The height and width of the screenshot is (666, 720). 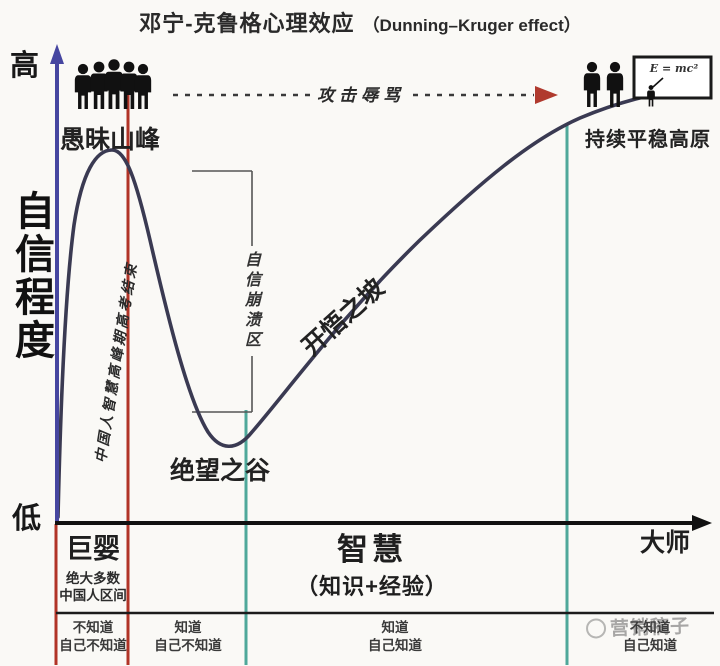 What do you see at coordinates (251, 301) in the screenshot?
I see `confidence-collapse-zone-label: 自信崩溃区` at bounding box center [251, 301].